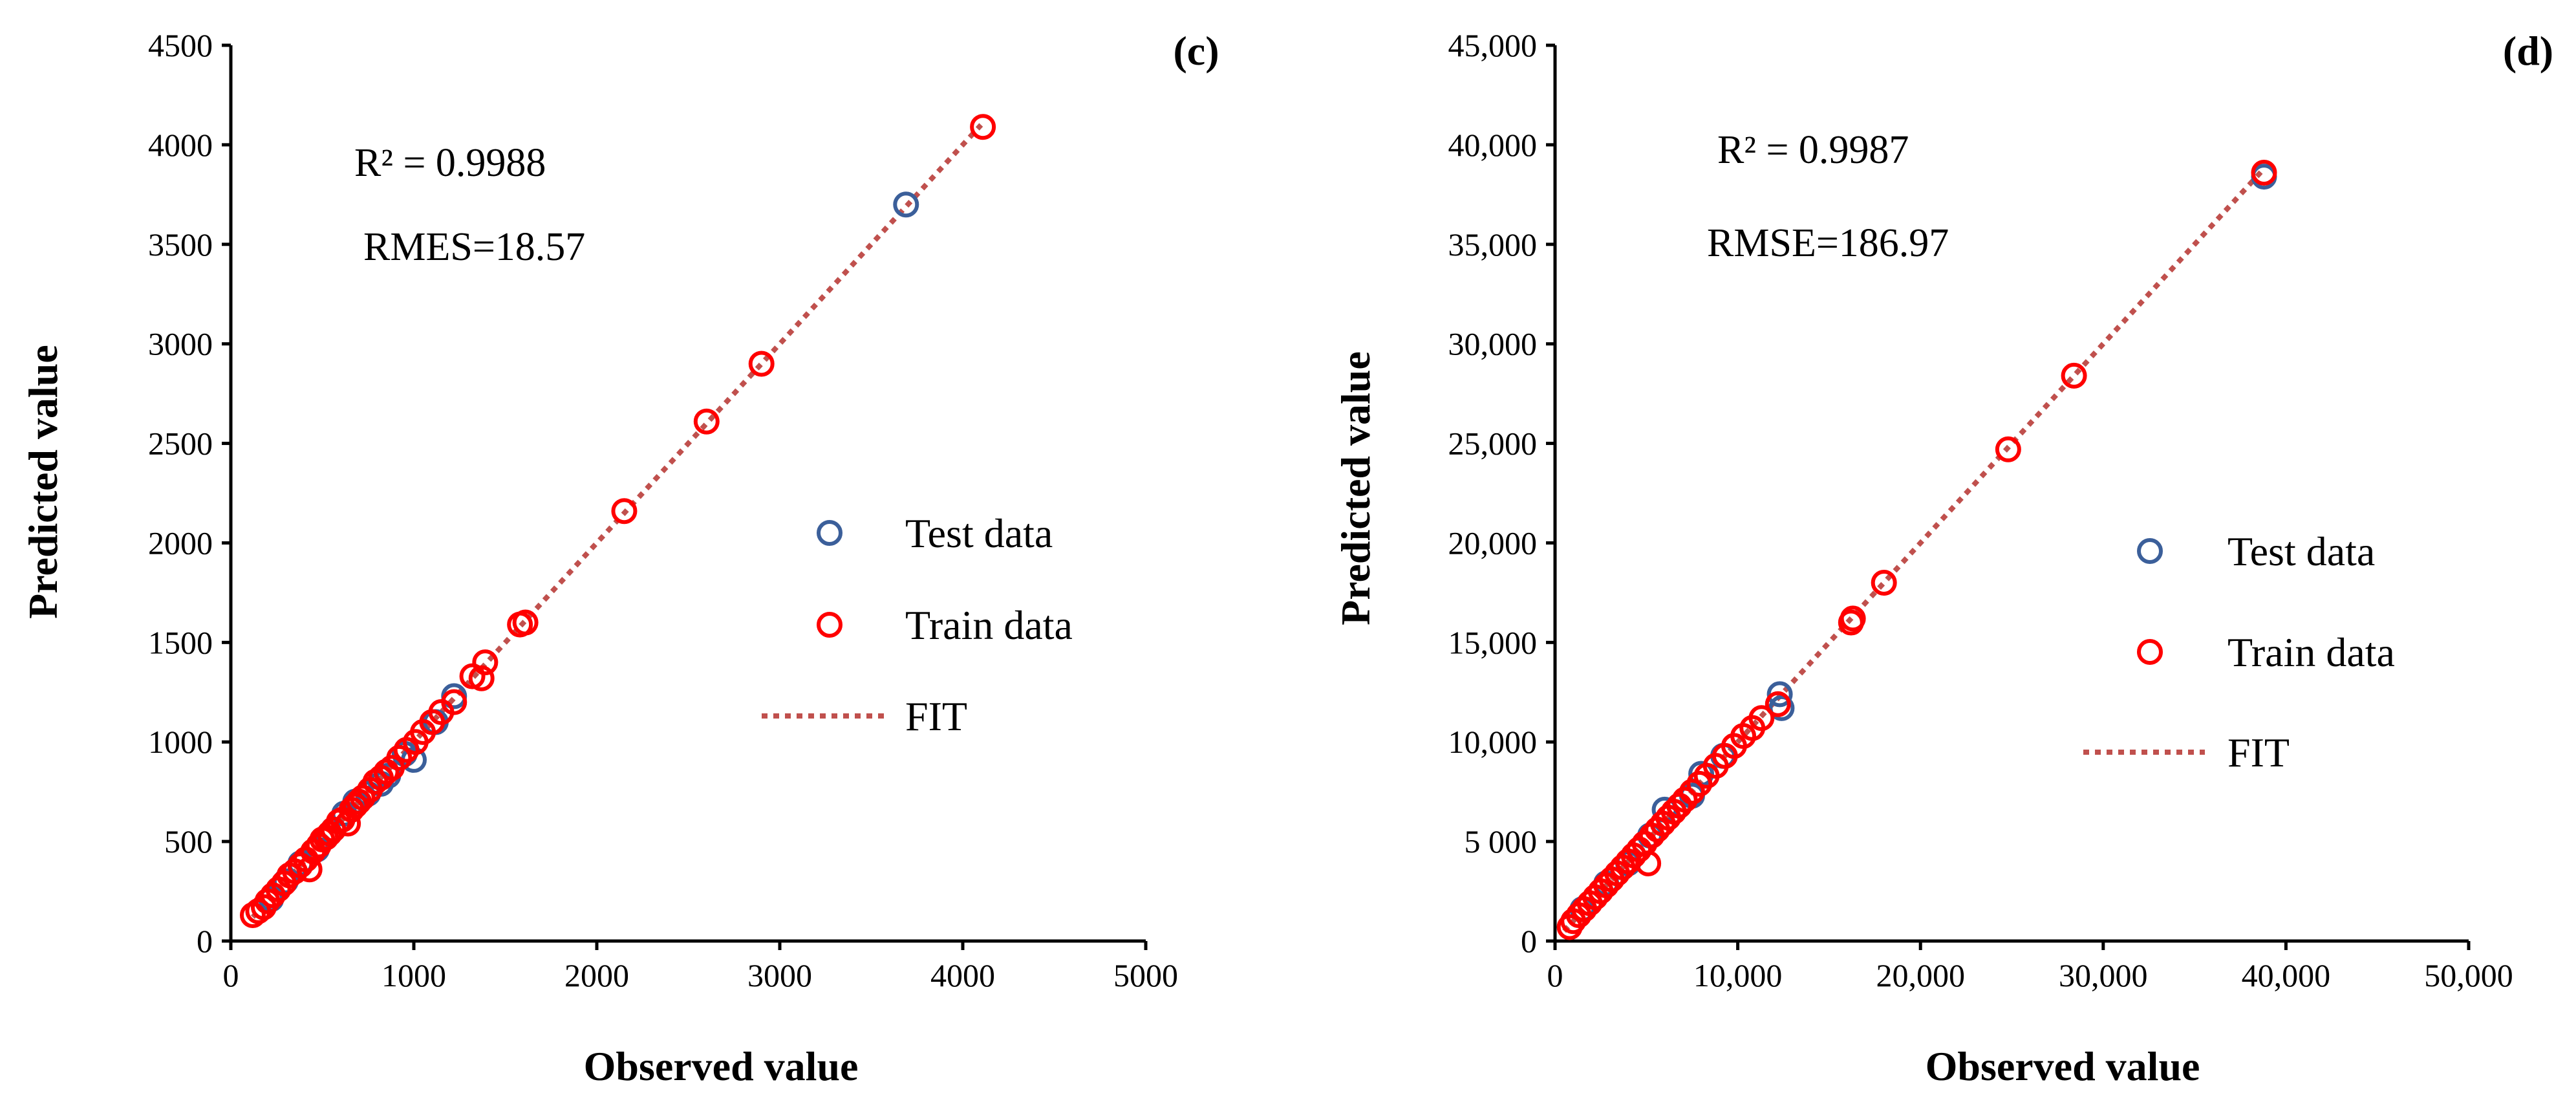  I want to click on y-ticks-c: 0 500 1000 1500 2000 2500 3000 3500 4000 4500, so click(189, 493).